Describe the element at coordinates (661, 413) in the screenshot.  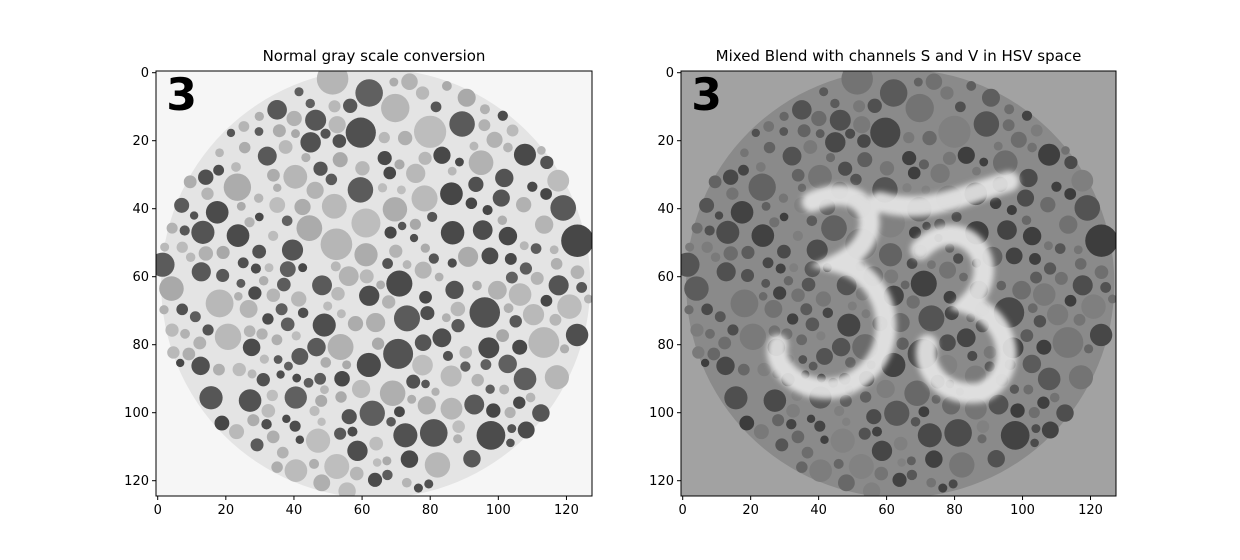
I see `y-tick-label: 100` at that location.